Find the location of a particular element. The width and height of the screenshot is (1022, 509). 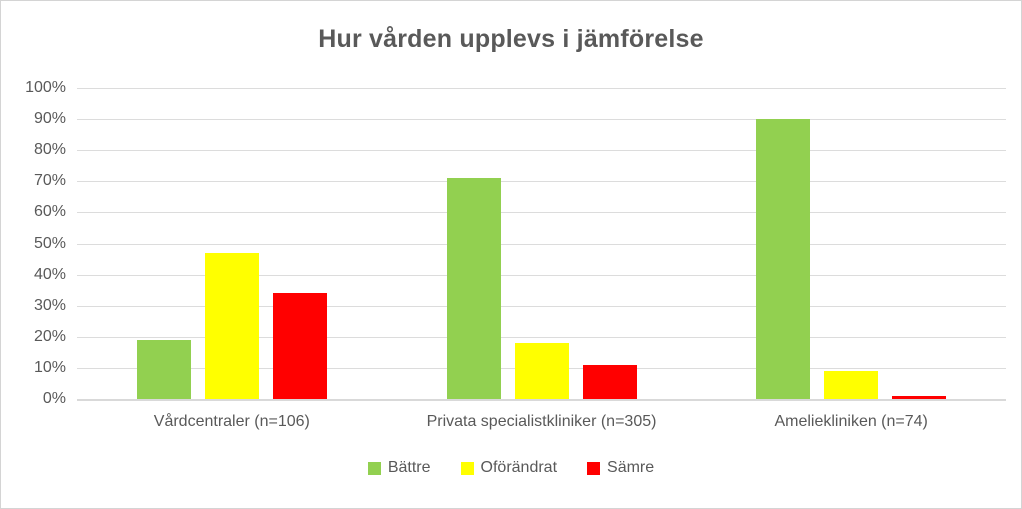

legend-label: Oförändrat is located at coordinates (519, 467).